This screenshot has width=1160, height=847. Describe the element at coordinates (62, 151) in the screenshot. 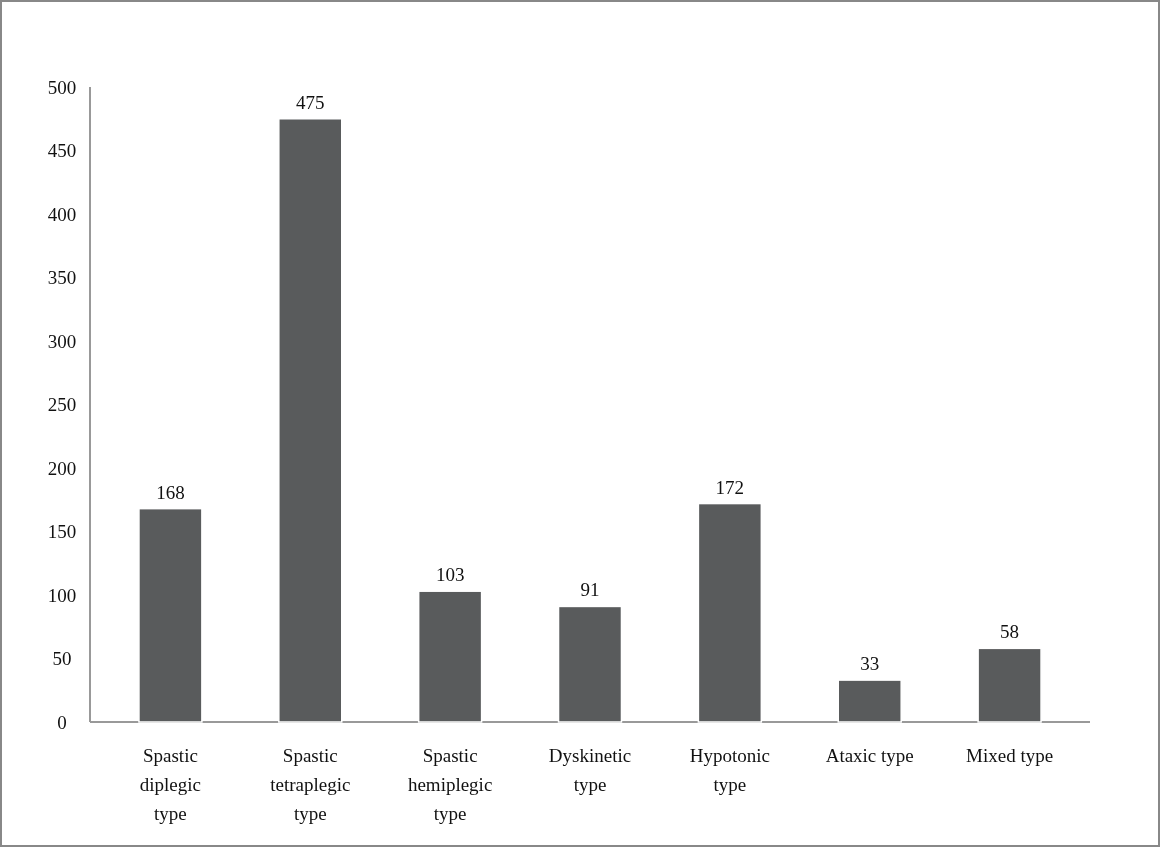

I see `y-tick-label: 450` at that location.